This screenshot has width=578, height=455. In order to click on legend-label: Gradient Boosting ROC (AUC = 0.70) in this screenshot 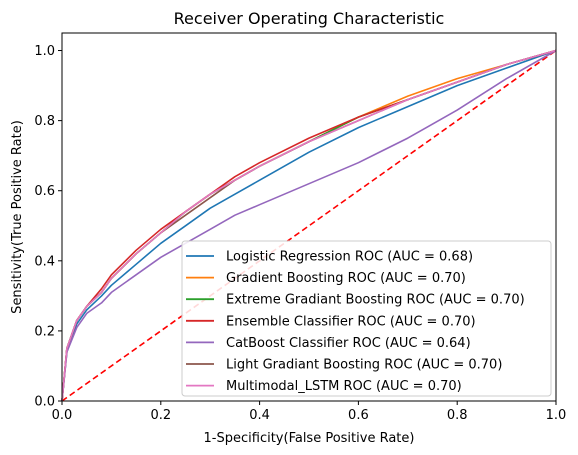, I will do `click(346, 278)`.